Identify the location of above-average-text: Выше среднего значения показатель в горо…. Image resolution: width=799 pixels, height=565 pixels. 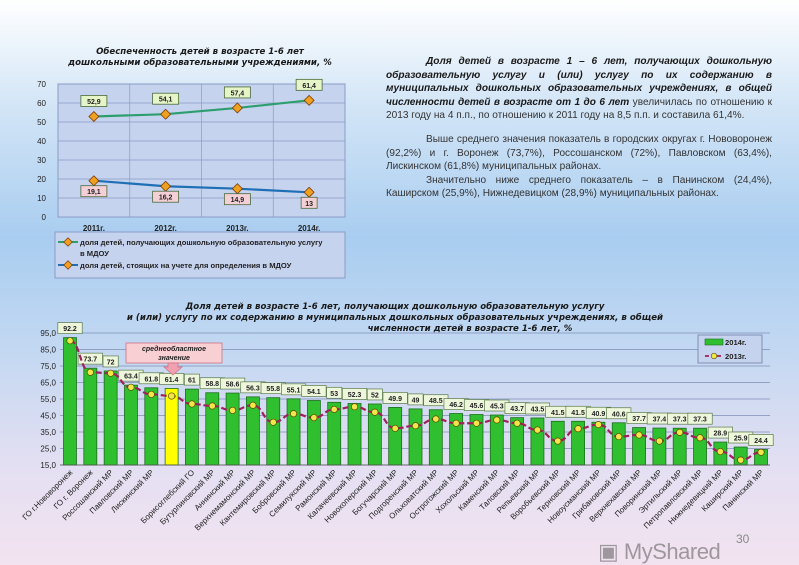
(579, 153).